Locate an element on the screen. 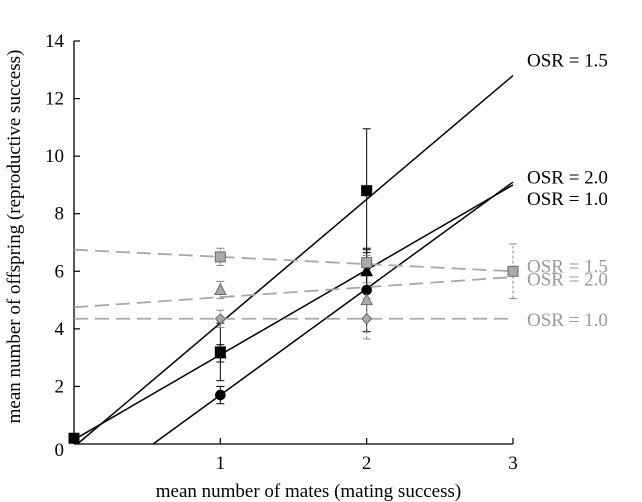 This screenshot has height=502, width=642. y-tick-label: 8 is located at coordinates (60, 214).